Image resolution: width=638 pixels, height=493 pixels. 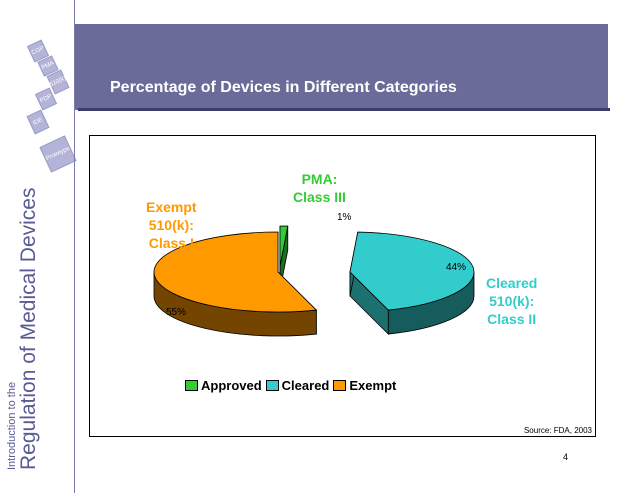 What do you see at coordinates (176, 312) in the screenshot?
I see `pct-label-exempt: 55%` at bounding box center [176, 312].